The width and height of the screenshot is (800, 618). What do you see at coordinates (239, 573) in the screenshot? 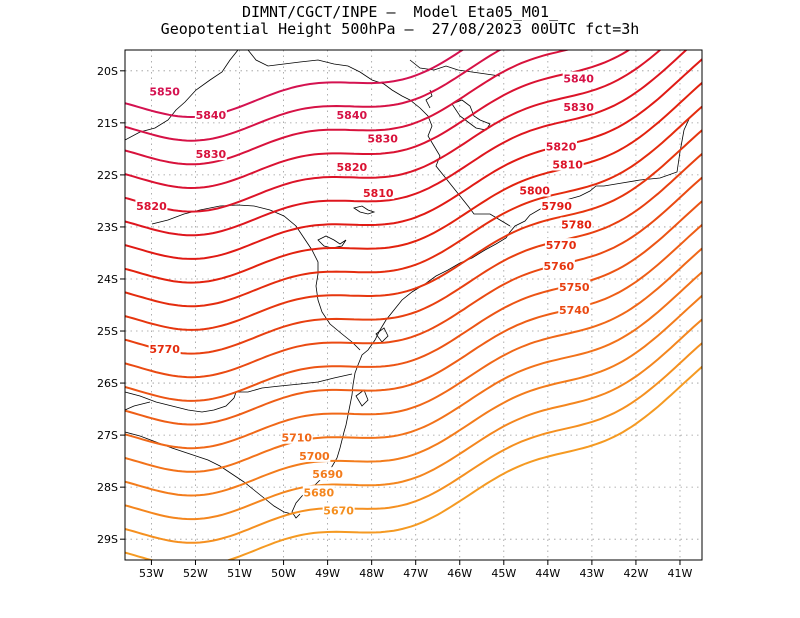
I see `lon-tick-label: 51W` at bounding box center [239, 573].